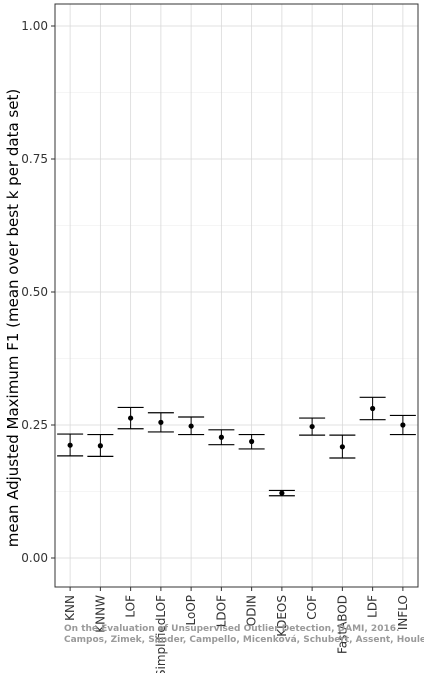 The image size is (424, 673). What do you see at coordinates (100, 614) in the screenshot?
I see `x-tick-label: KNNW` at bounding box center [100, 614].